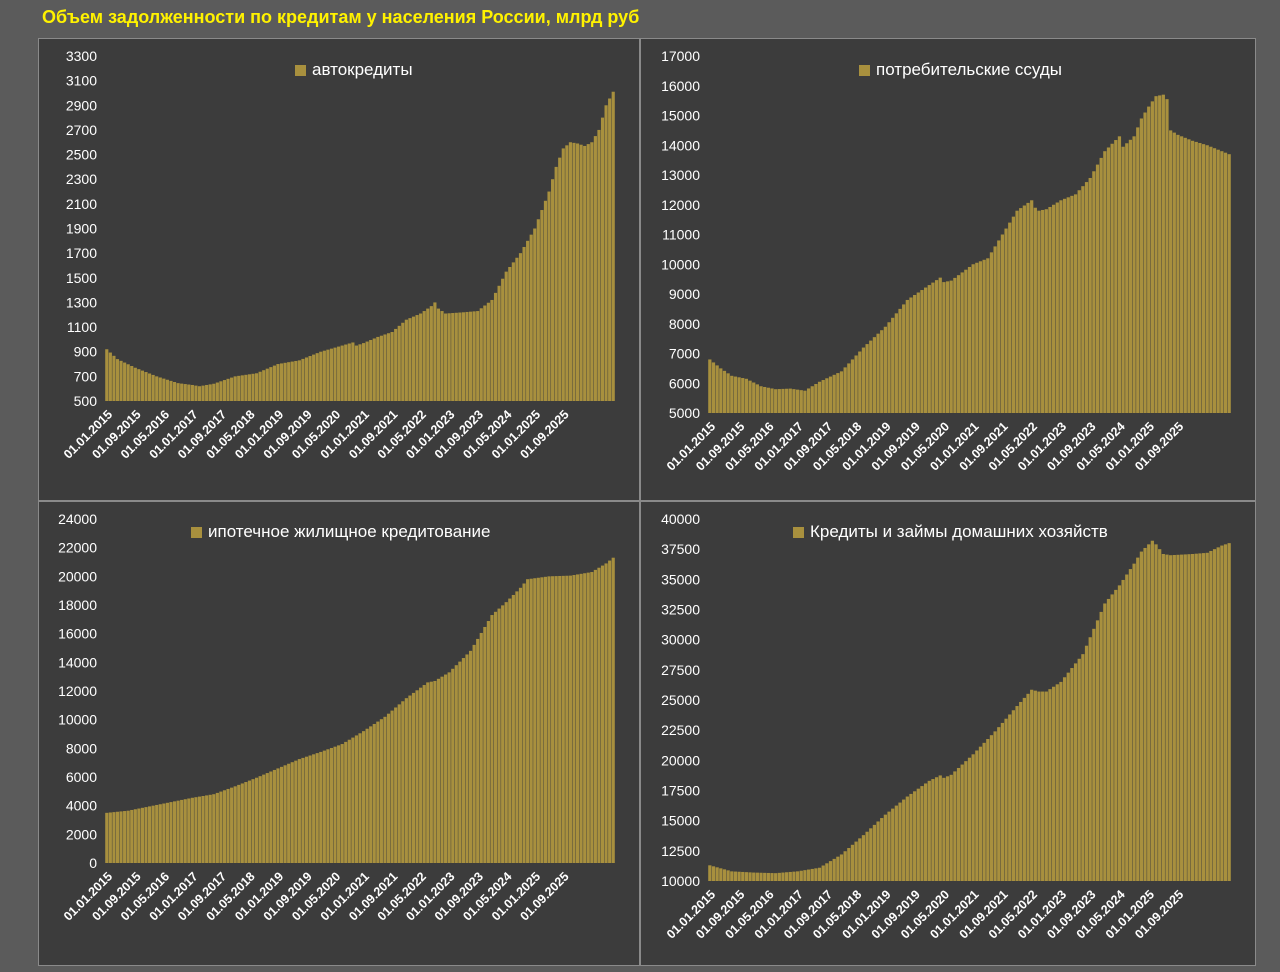 This screenshot has width=1280, height=972. I want to click on y-tick-label: 6000, so click(684, 383).